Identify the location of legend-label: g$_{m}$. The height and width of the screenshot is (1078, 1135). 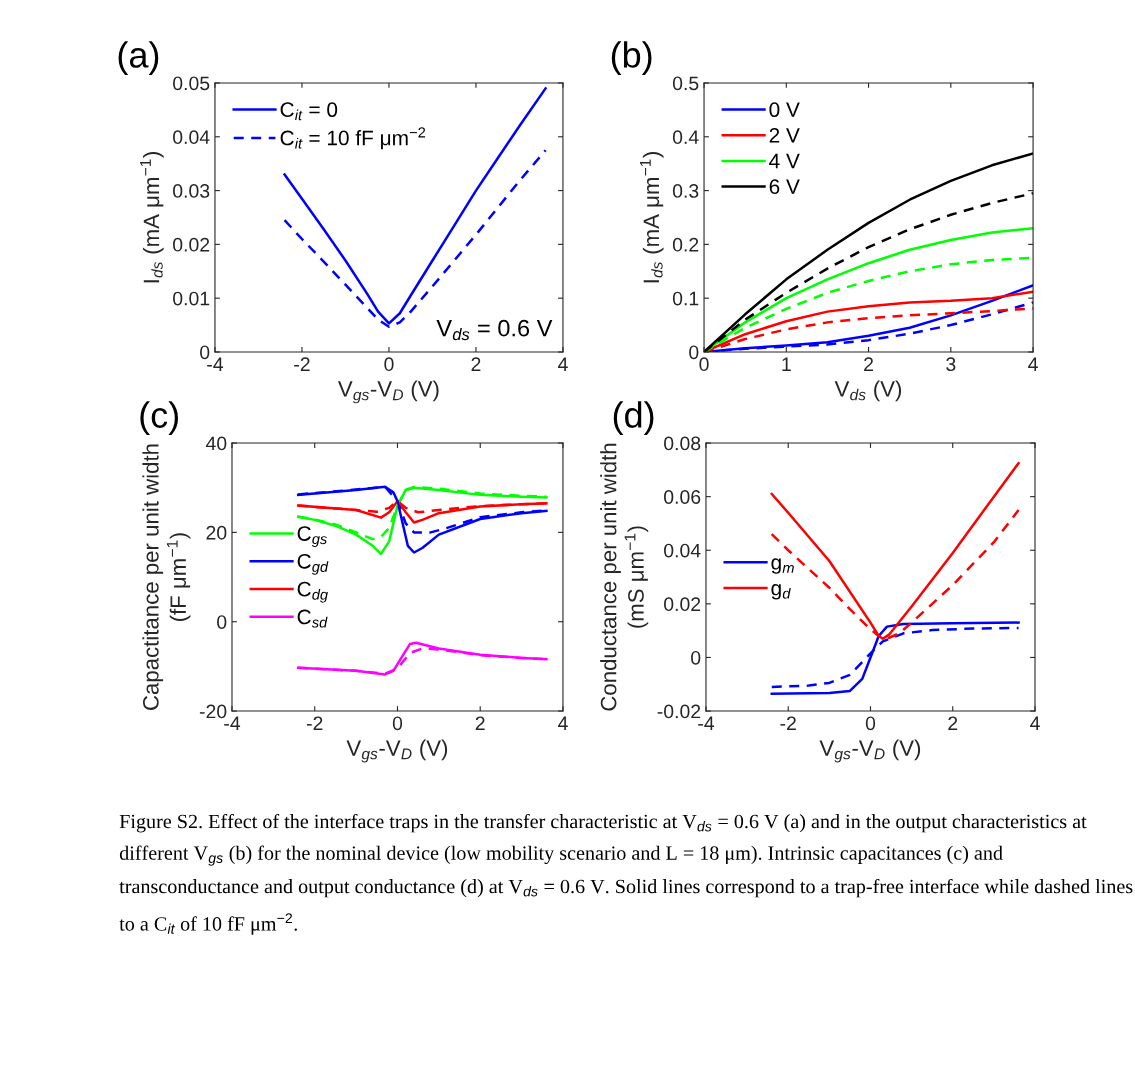
(782, 566).